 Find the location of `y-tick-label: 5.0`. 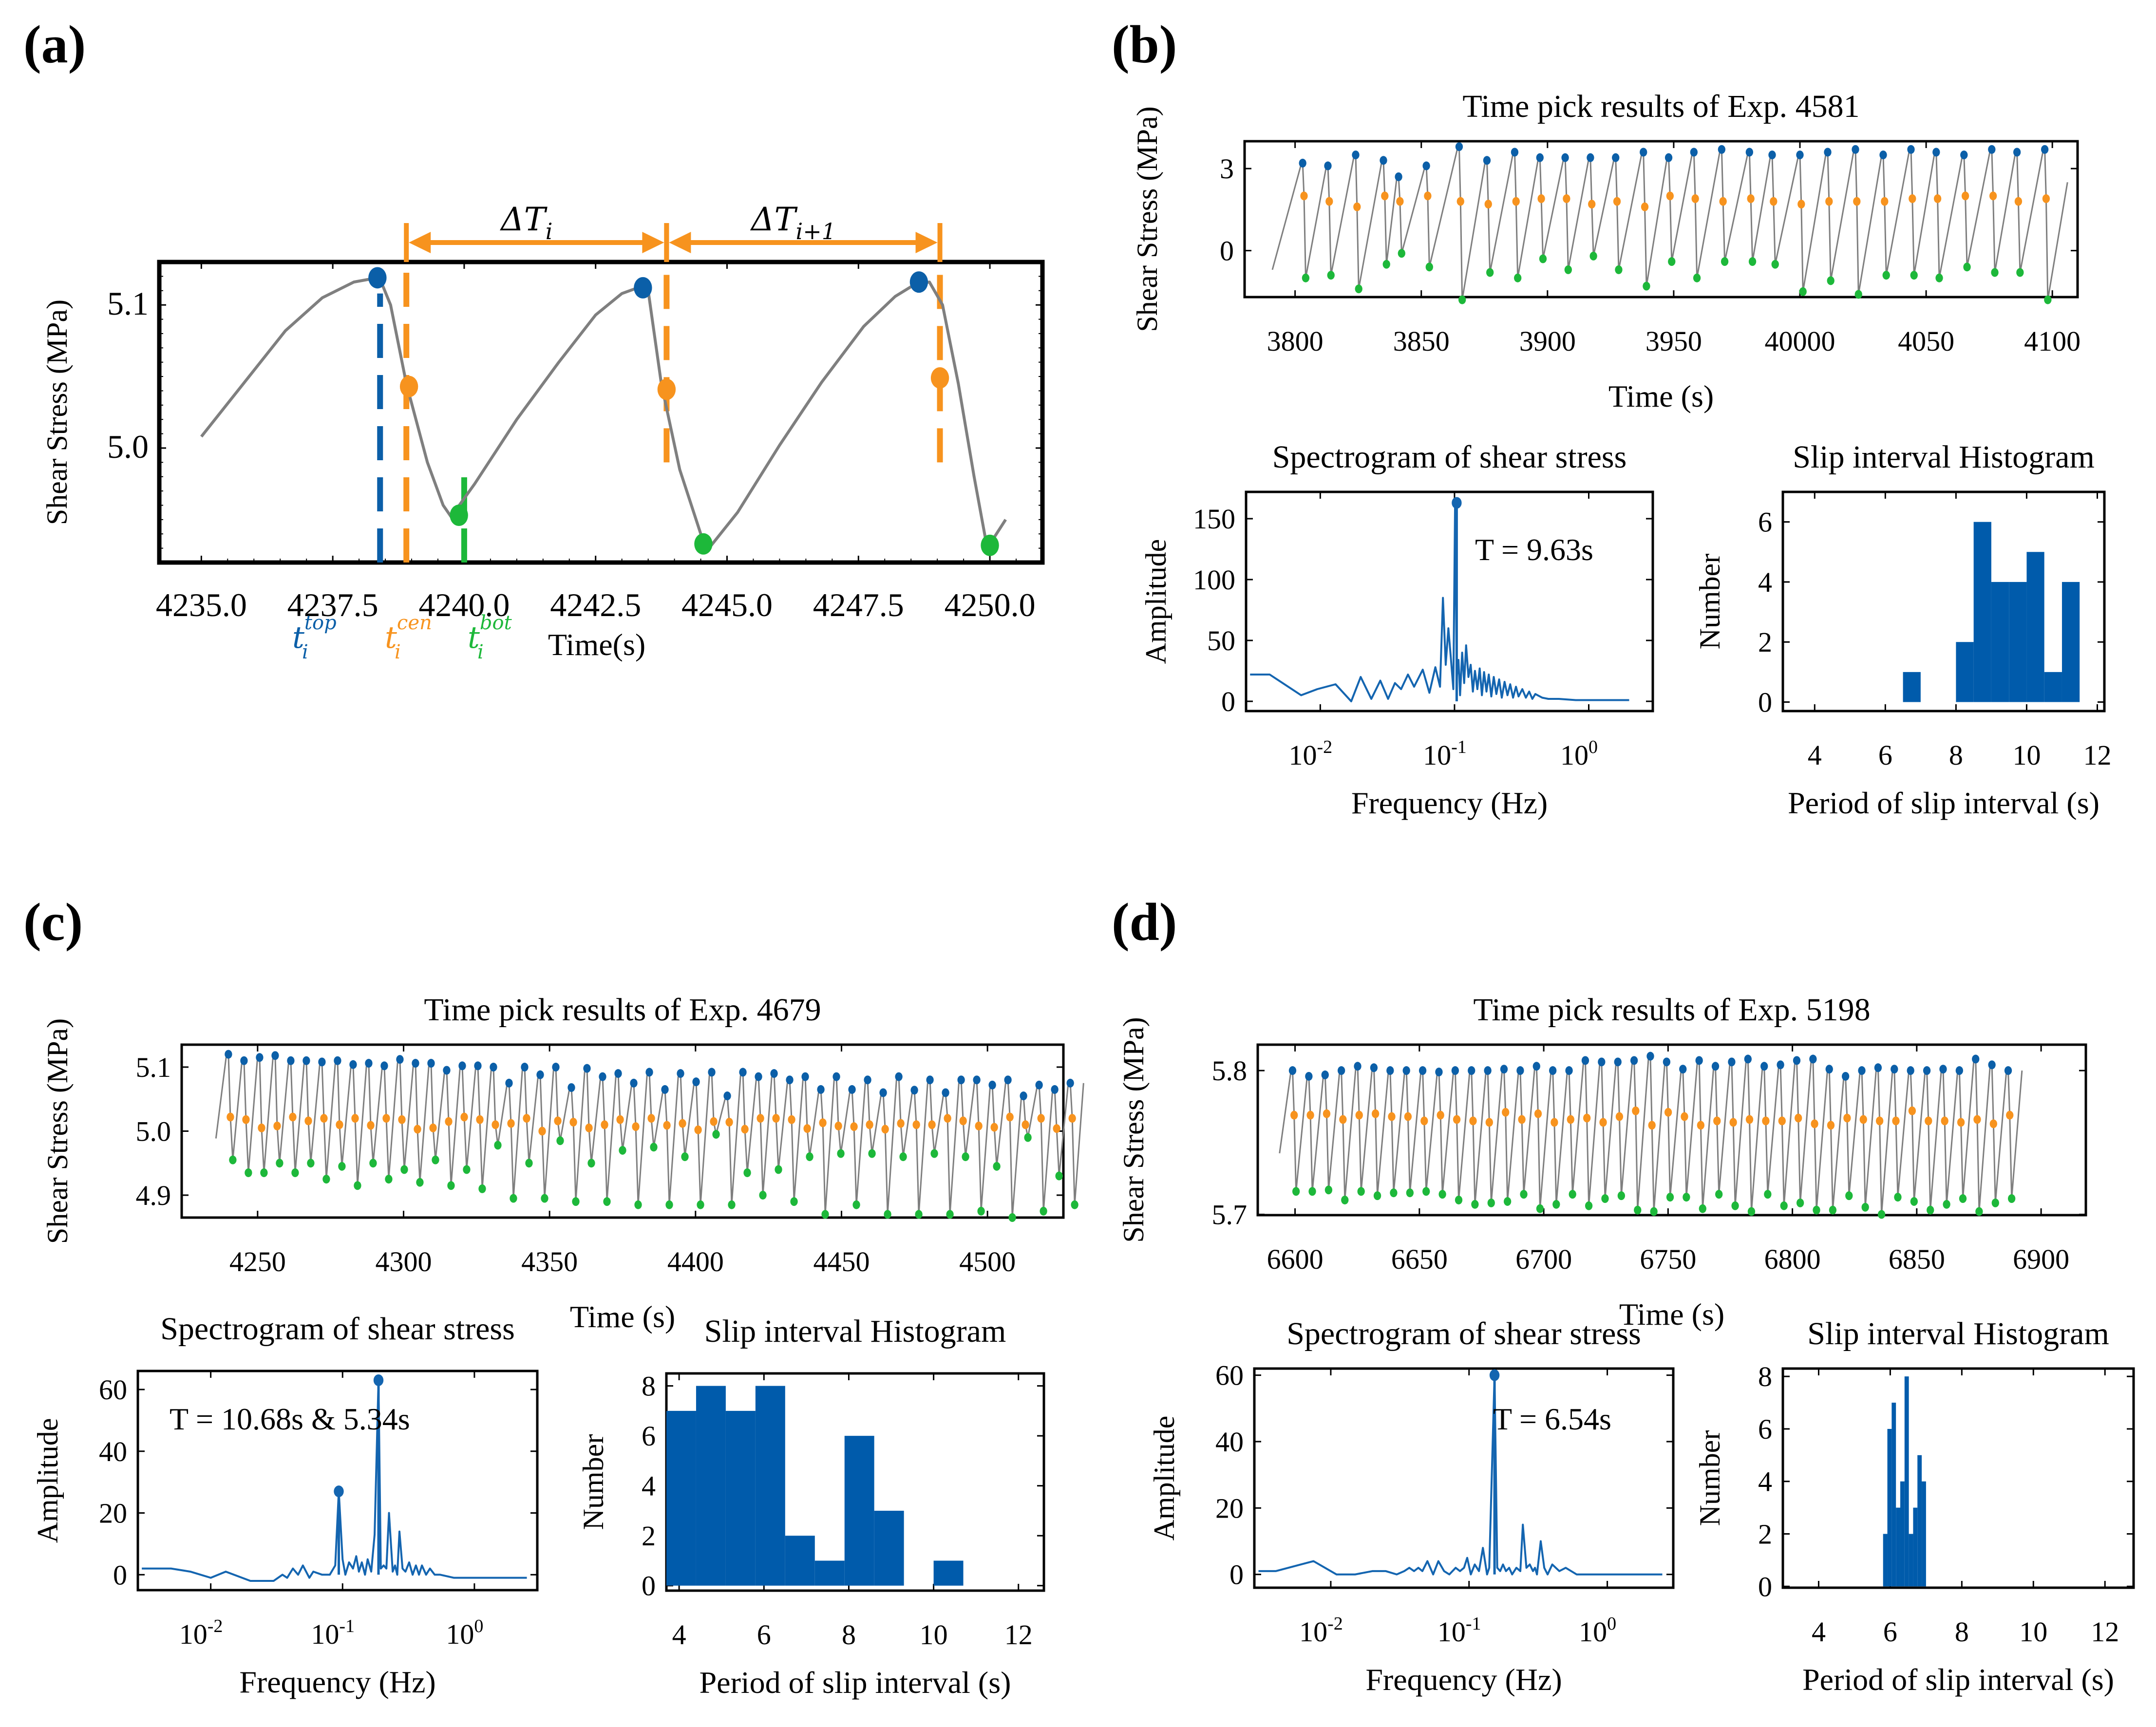

y-tick-label: 5.0 is located at coordinates (128, 446).